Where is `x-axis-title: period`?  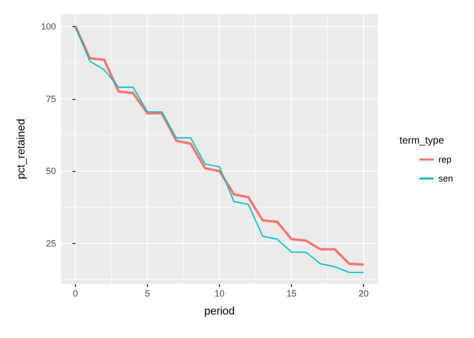
x-axis-title: period is located at coordinates (219, 312).